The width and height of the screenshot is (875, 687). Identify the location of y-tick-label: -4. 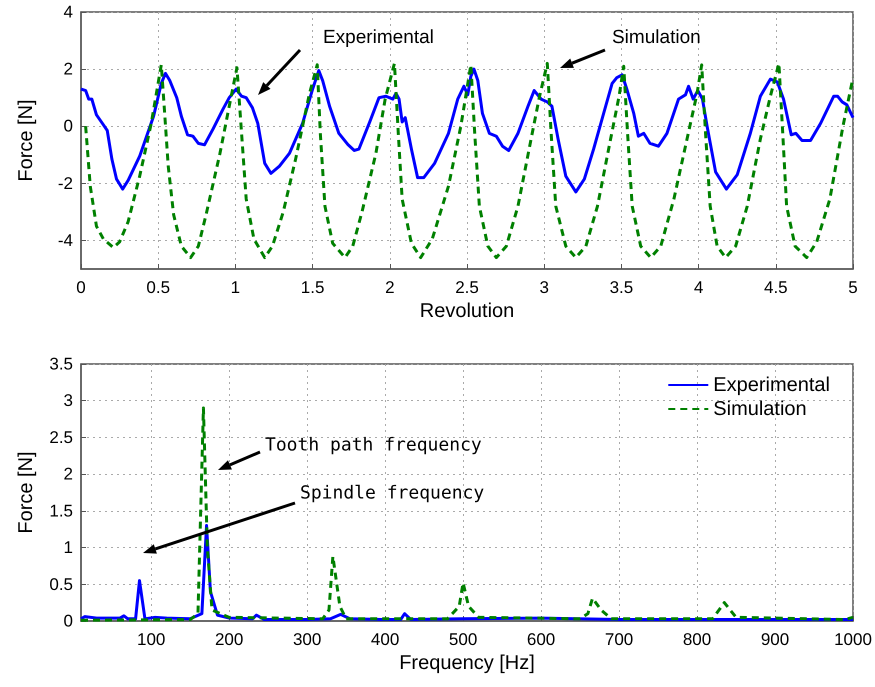
(65, 240).